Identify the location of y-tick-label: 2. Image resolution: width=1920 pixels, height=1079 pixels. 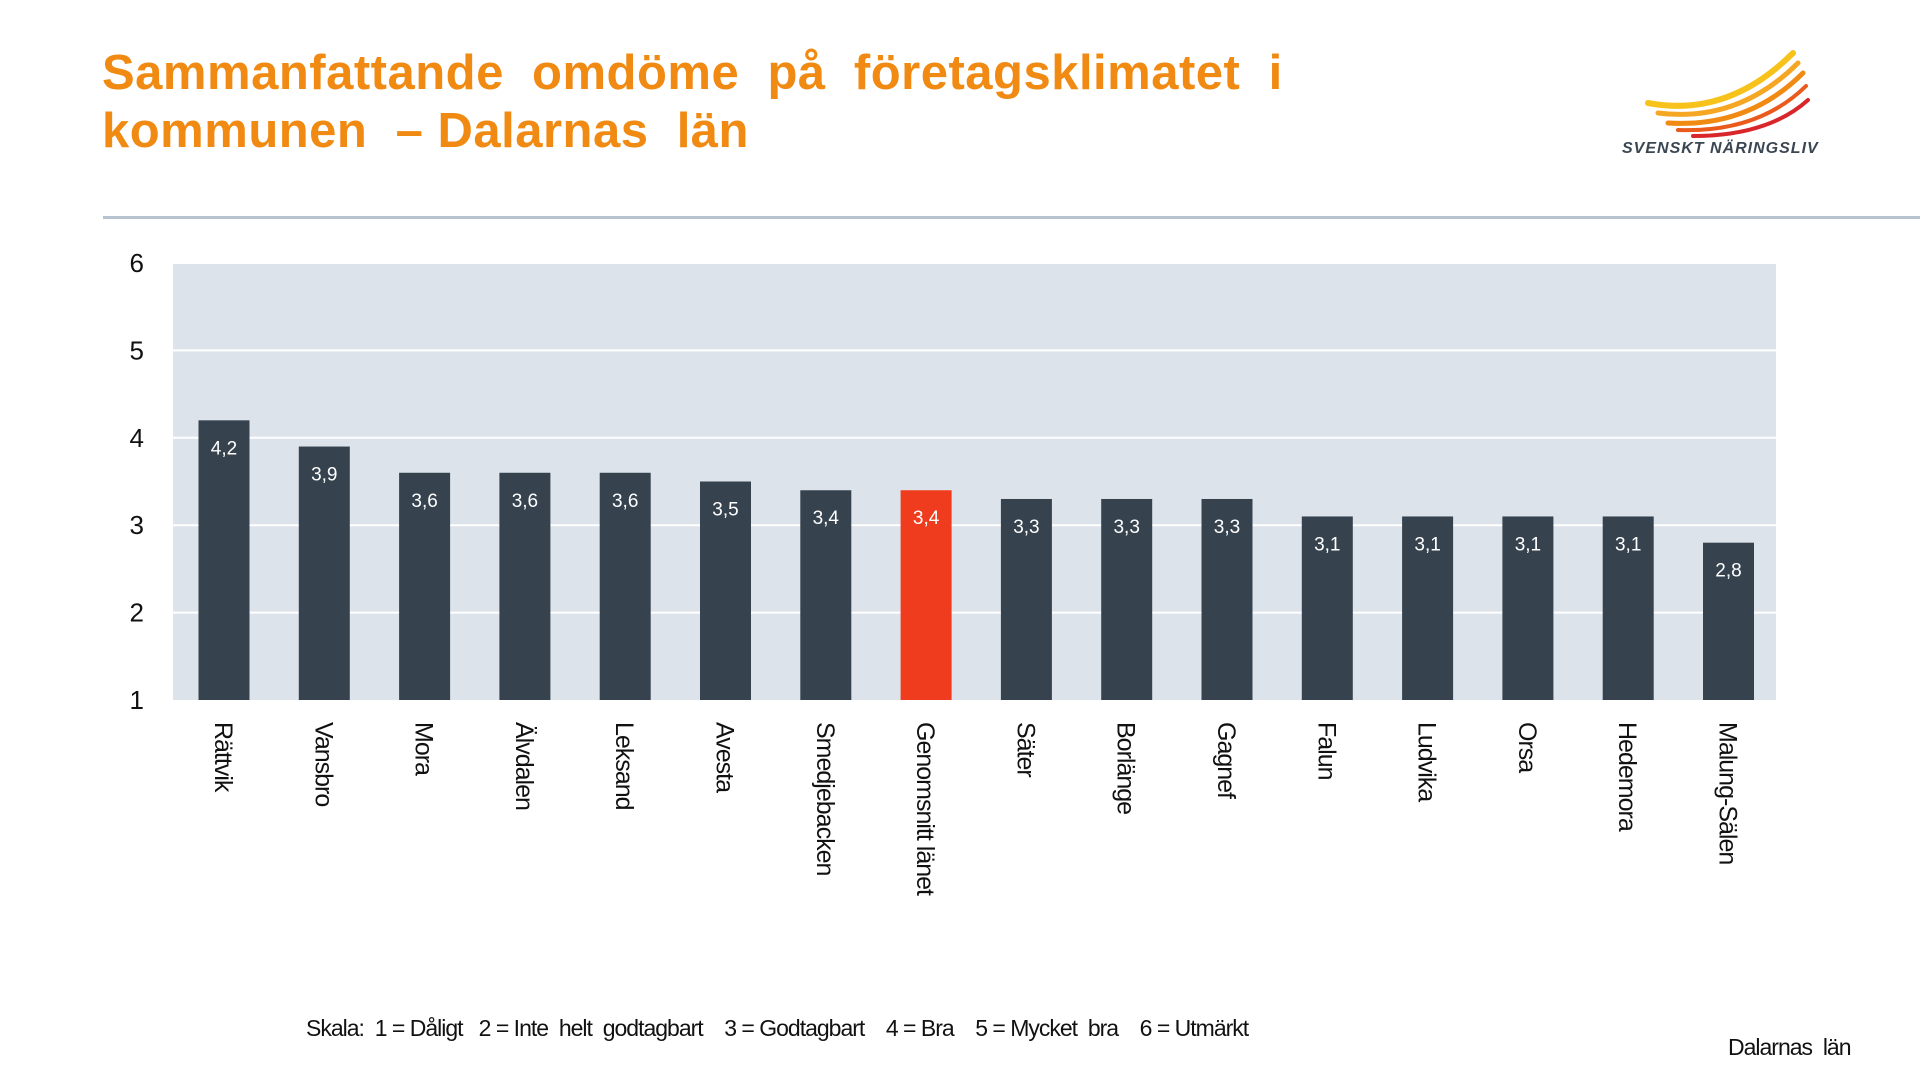
(137, 613).